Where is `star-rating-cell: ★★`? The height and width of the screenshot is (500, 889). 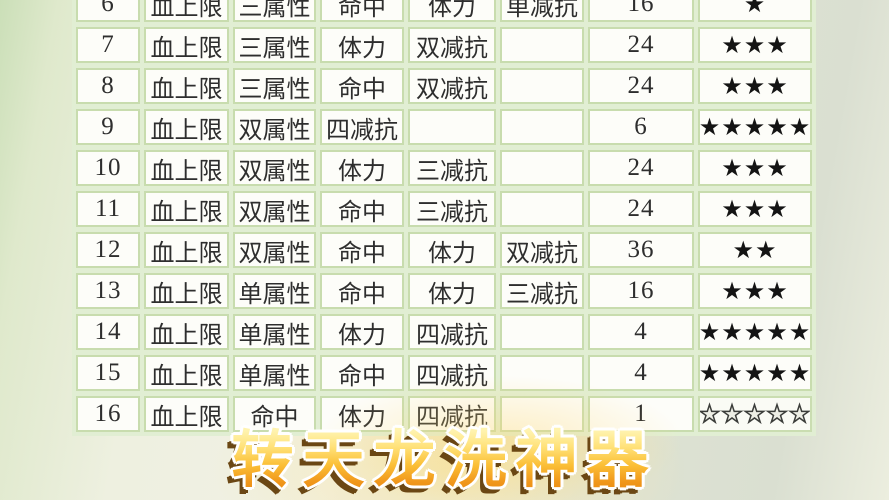
star-rating-cell: ★★ is located at coordinates (755, 250).